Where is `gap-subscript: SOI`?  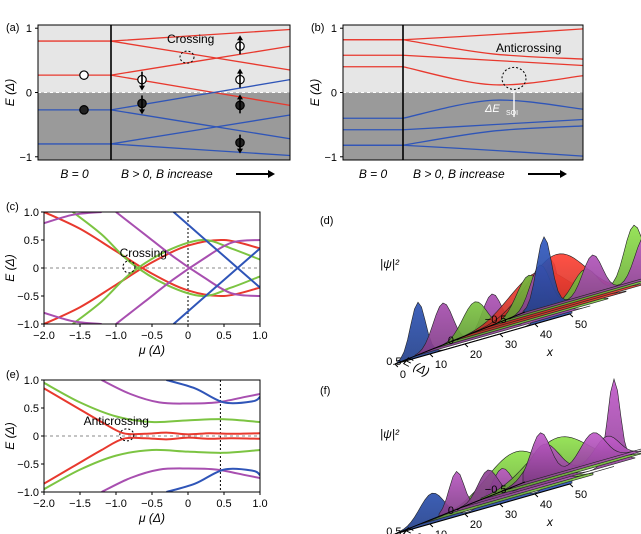 gap-subscript: SOI is located at coordinates (512, 113).